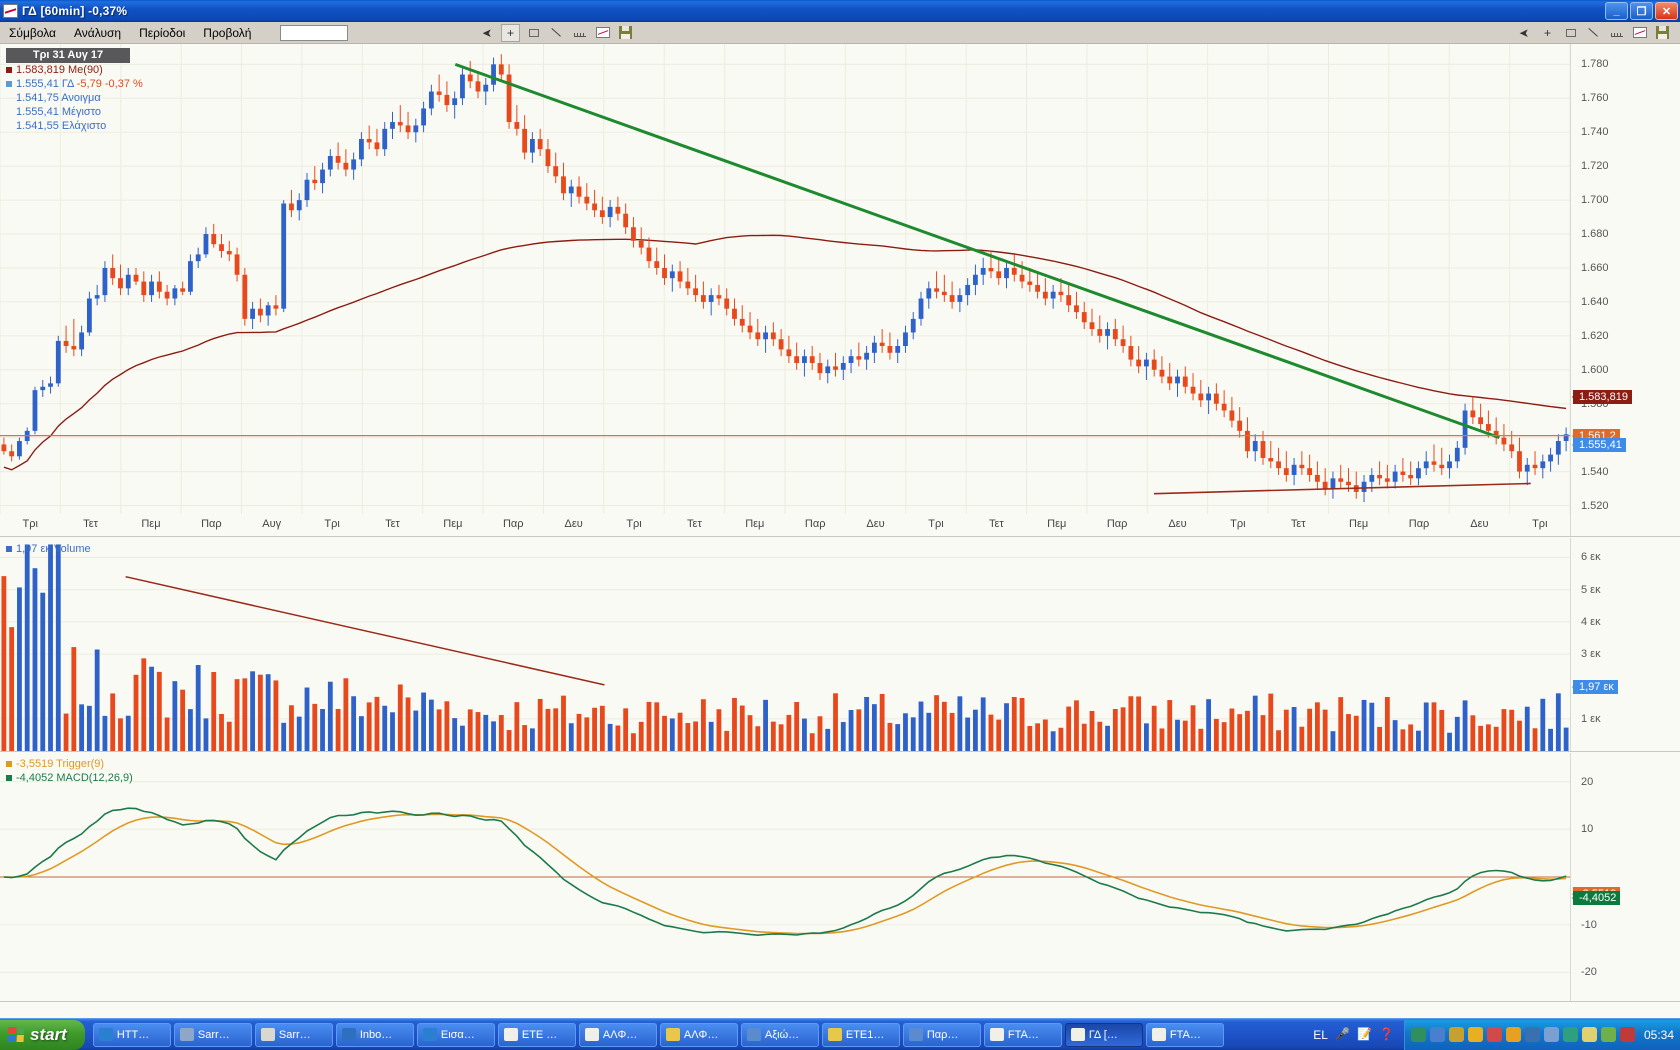  I want to click on minimize-button: _, so click(1616, 11).